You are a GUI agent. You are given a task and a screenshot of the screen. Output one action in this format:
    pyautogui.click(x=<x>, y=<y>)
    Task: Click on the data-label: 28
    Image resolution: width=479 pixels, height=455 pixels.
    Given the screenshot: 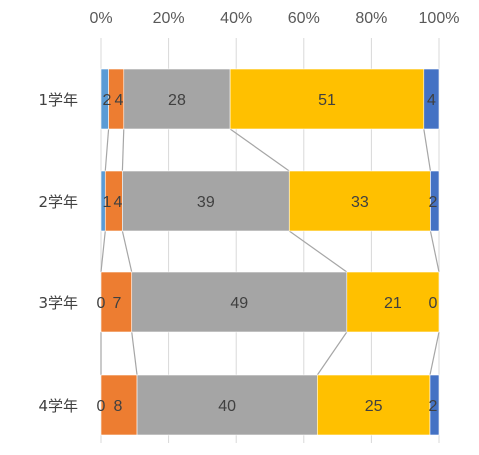 What is the action you would take?
    pyautogui.click(x=177, y=100)
    